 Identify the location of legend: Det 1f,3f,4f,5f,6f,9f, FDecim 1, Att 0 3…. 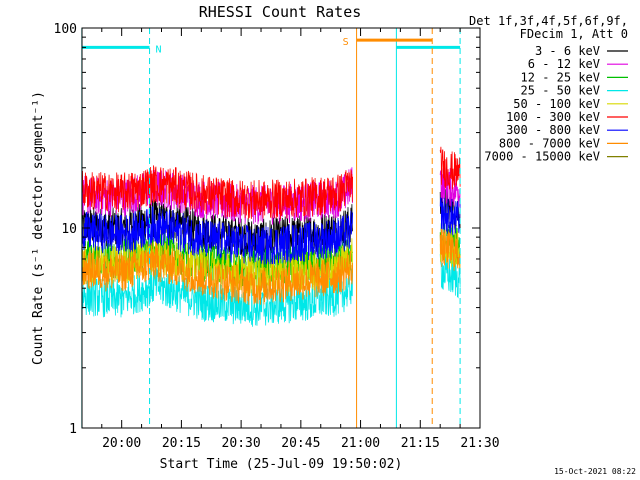
(548, 89).